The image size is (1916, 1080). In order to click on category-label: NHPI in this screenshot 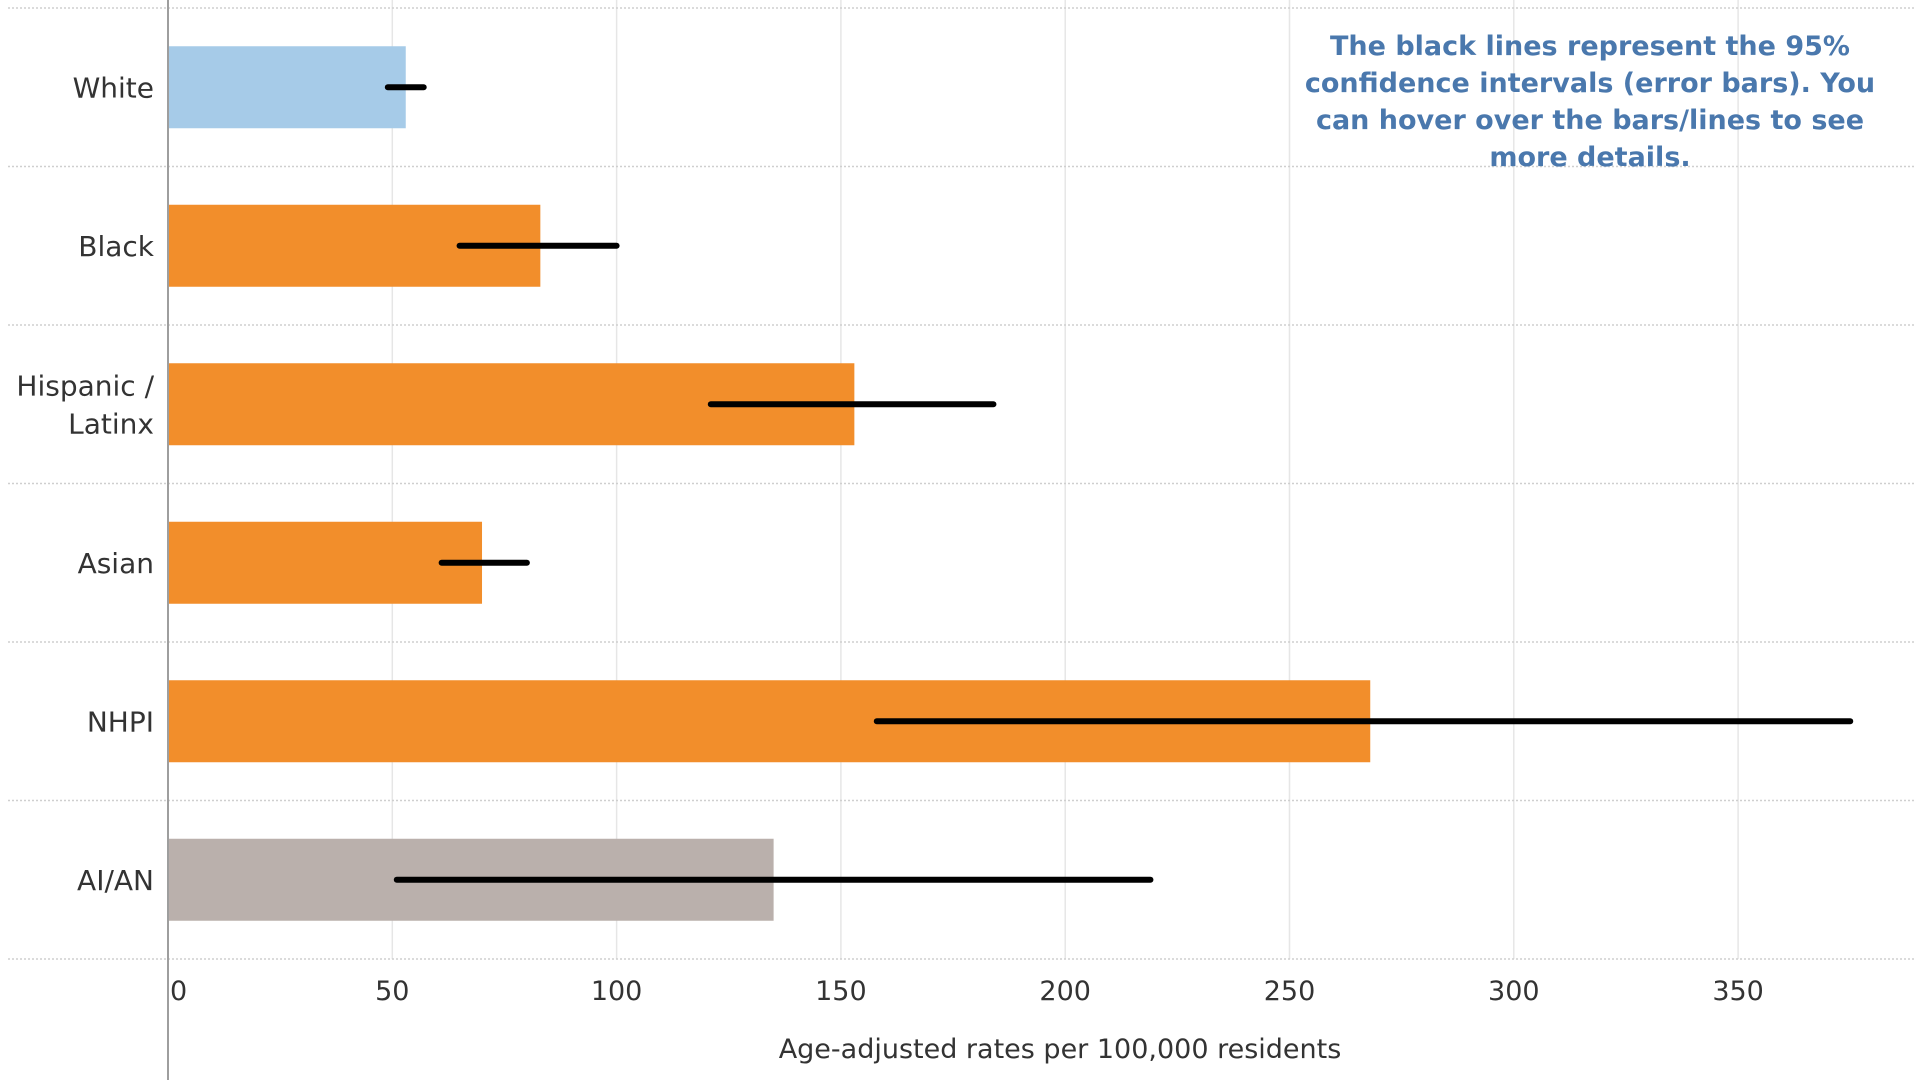, I will do `click(120, 721)`.